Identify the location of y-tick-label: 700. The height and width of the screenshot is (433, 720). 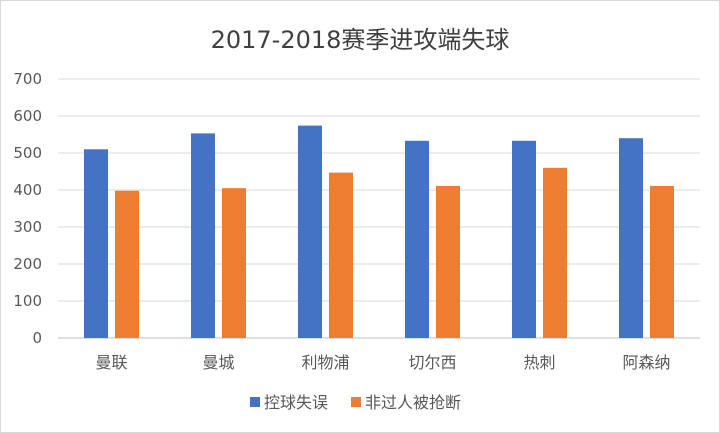
(27, 79).